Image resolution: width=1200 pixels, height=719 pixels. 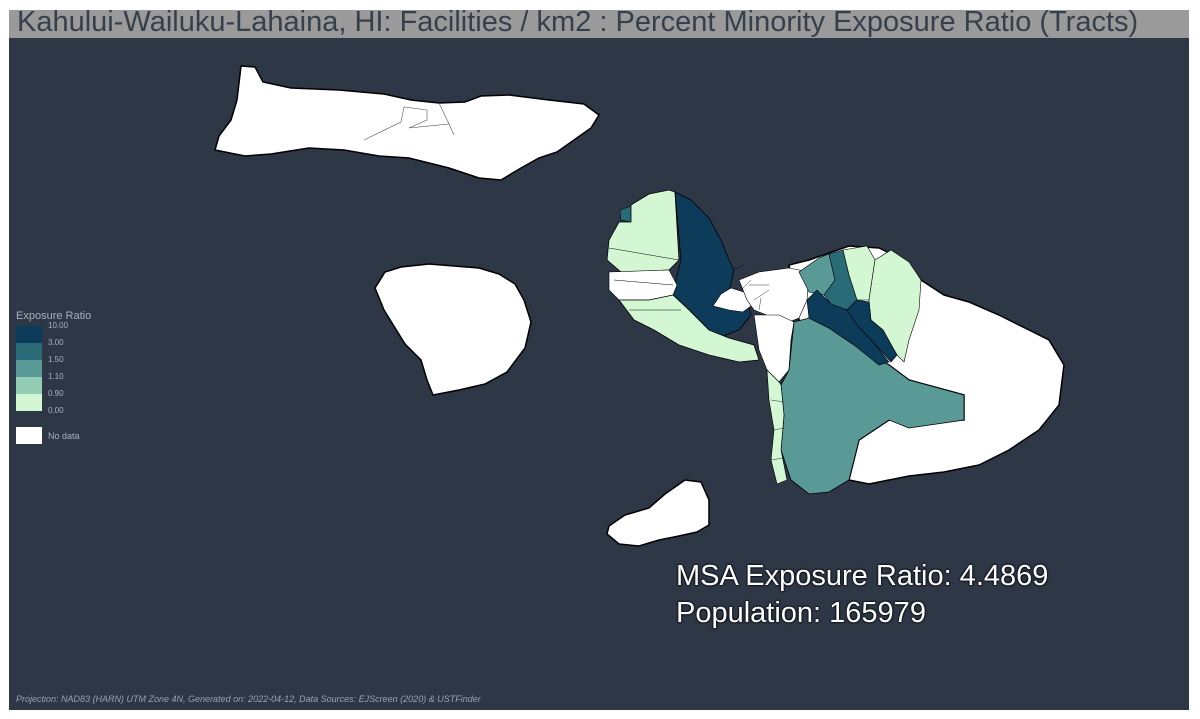 What do you see at coordinates (56, 359) in the screenshot?
I see `legend-tick: 1.50` at bounding box center [56, 359].